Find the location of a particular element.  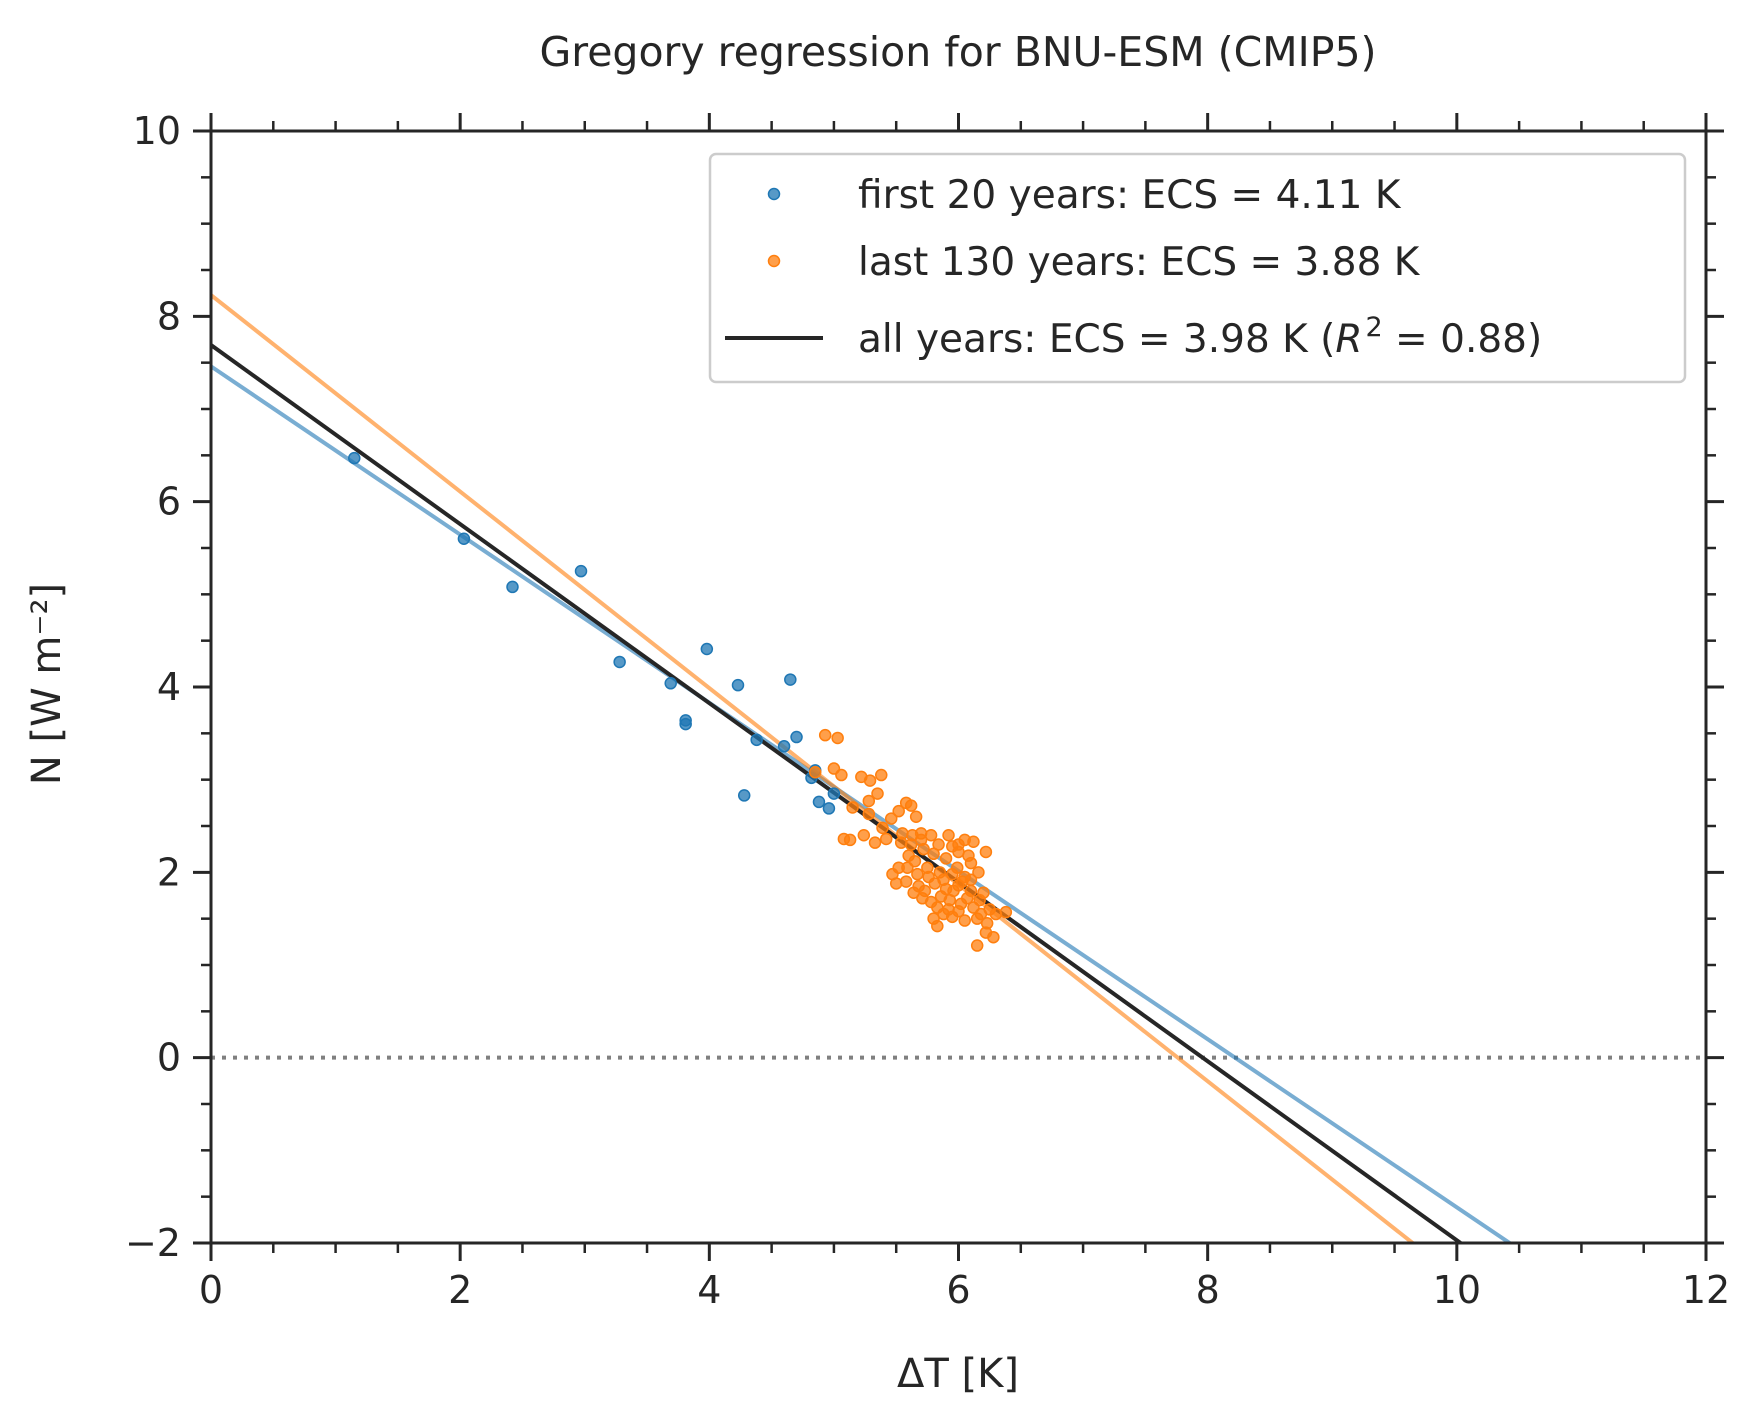

legend-label: all years: ECS = 3.98 K (R 2 = 0.88) is located at coordinates (1200, 337).